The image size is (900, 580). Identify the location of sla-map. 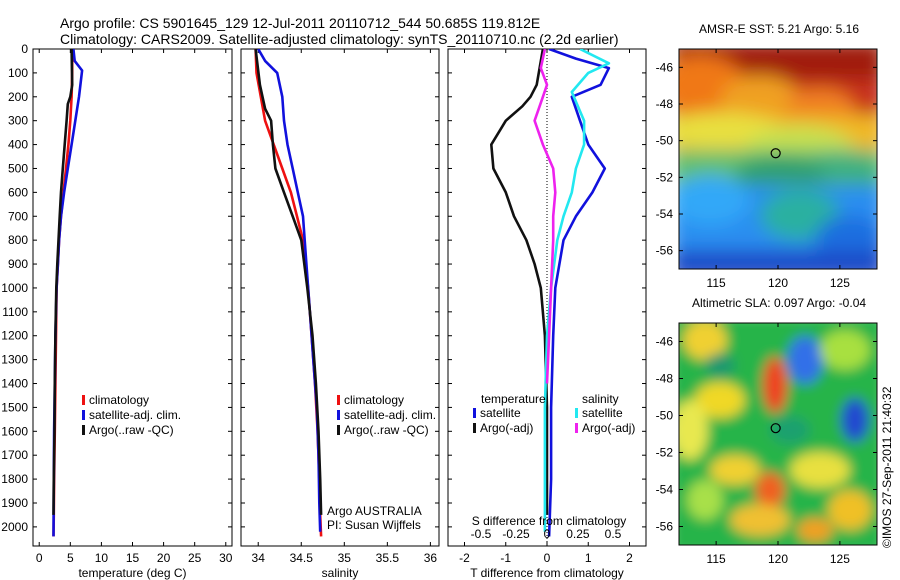
(778, 434).